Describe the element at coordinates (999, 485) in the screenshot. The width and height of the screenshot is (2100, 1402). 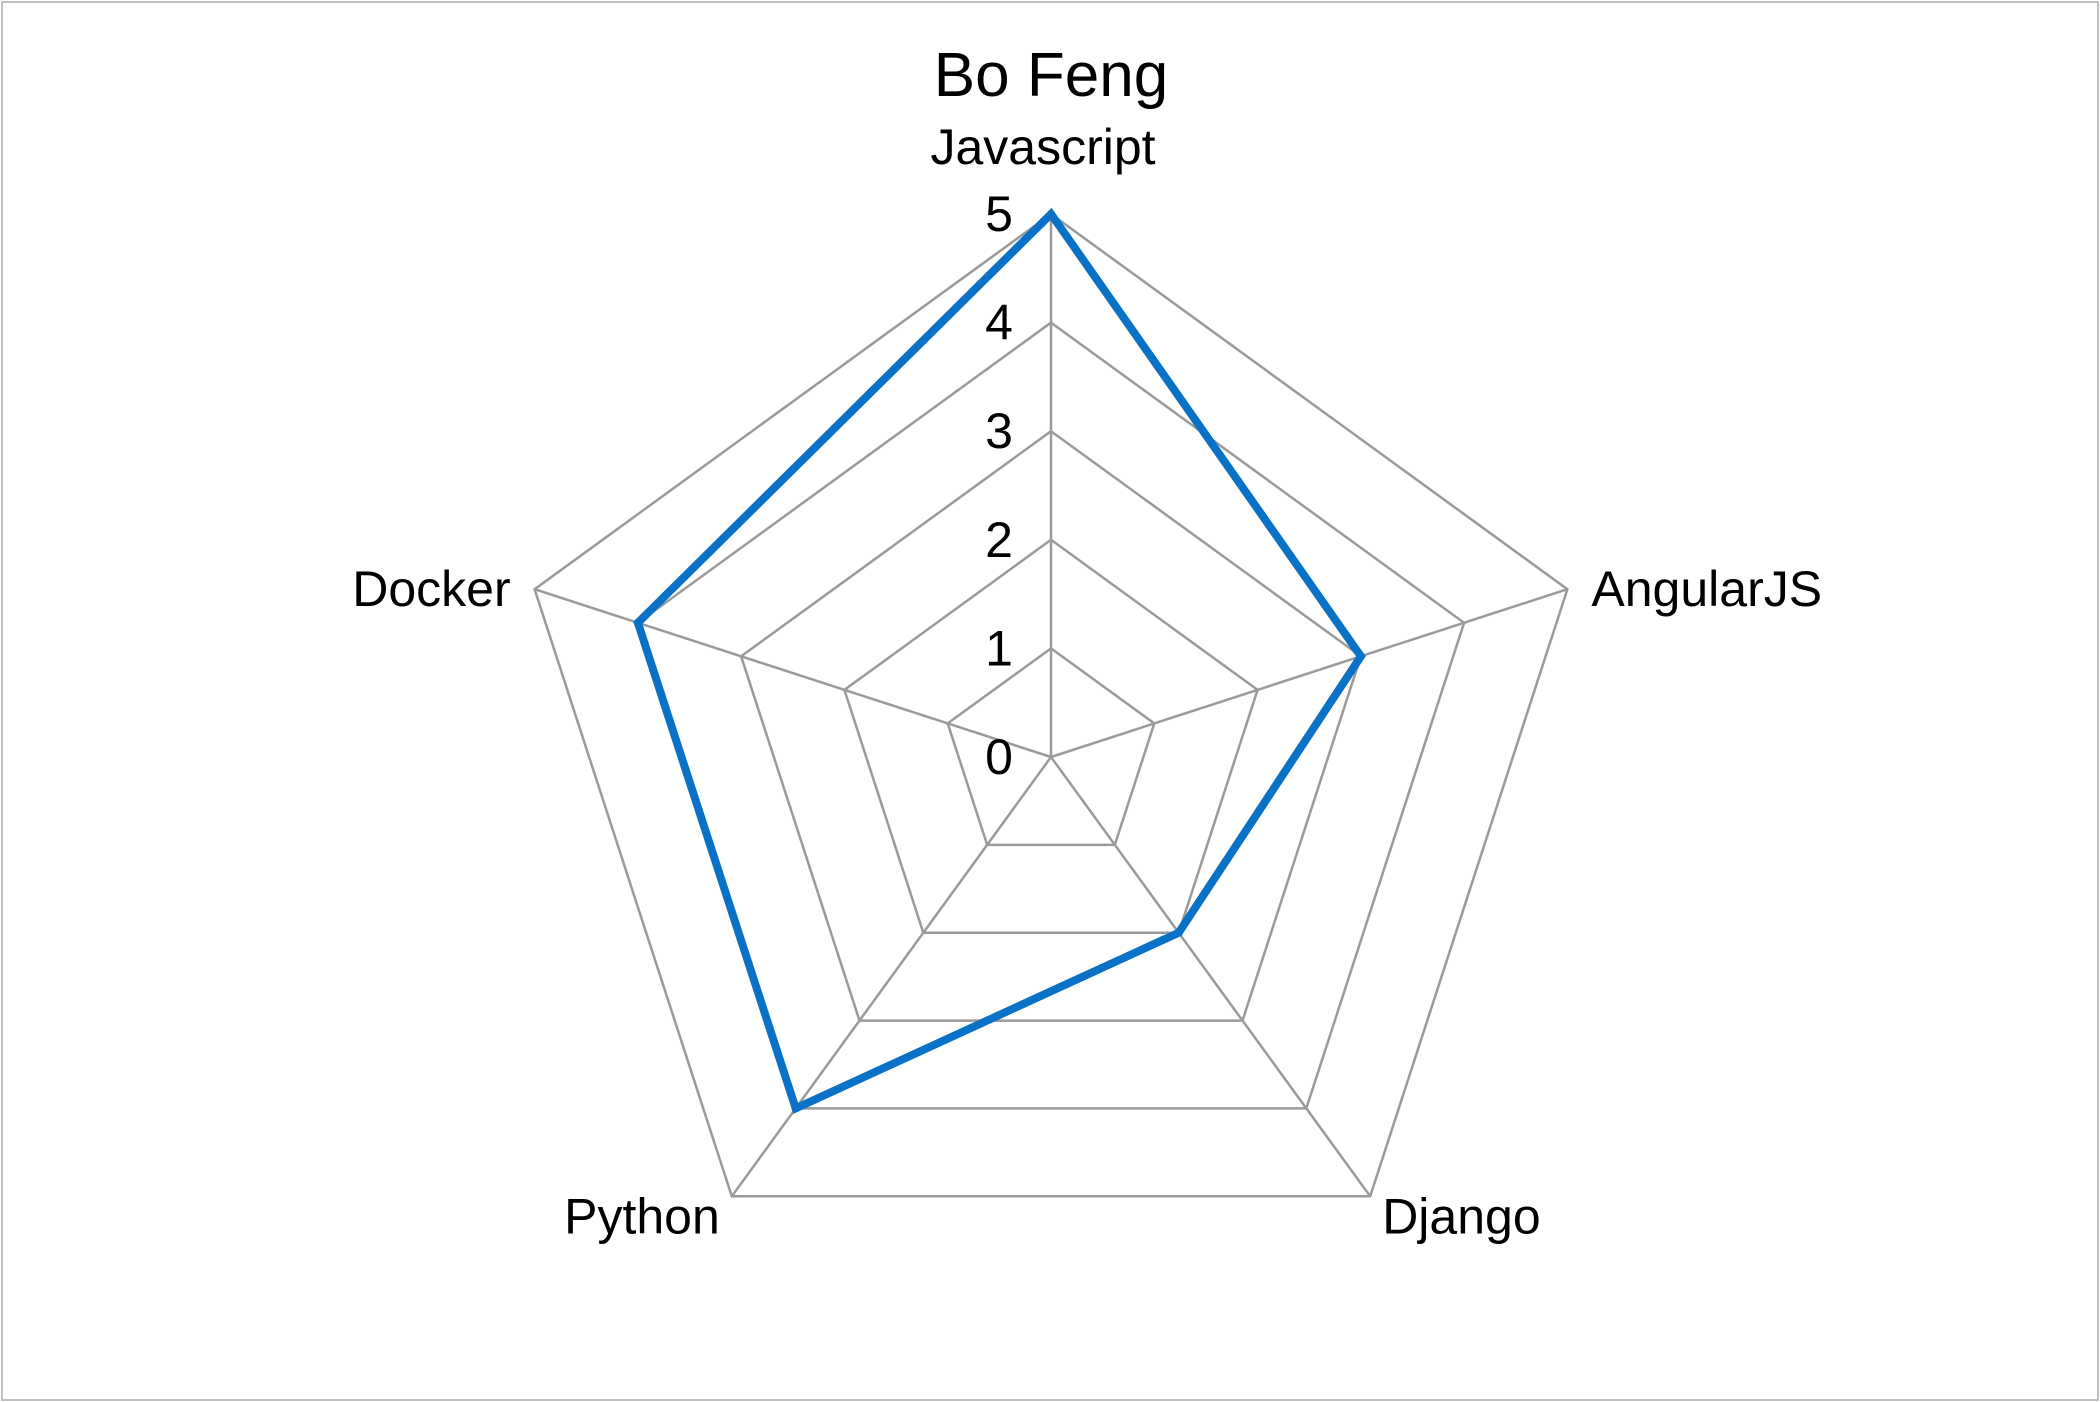
I see `radial-tick-labels: 0 1 2 3 4 5` at that location.